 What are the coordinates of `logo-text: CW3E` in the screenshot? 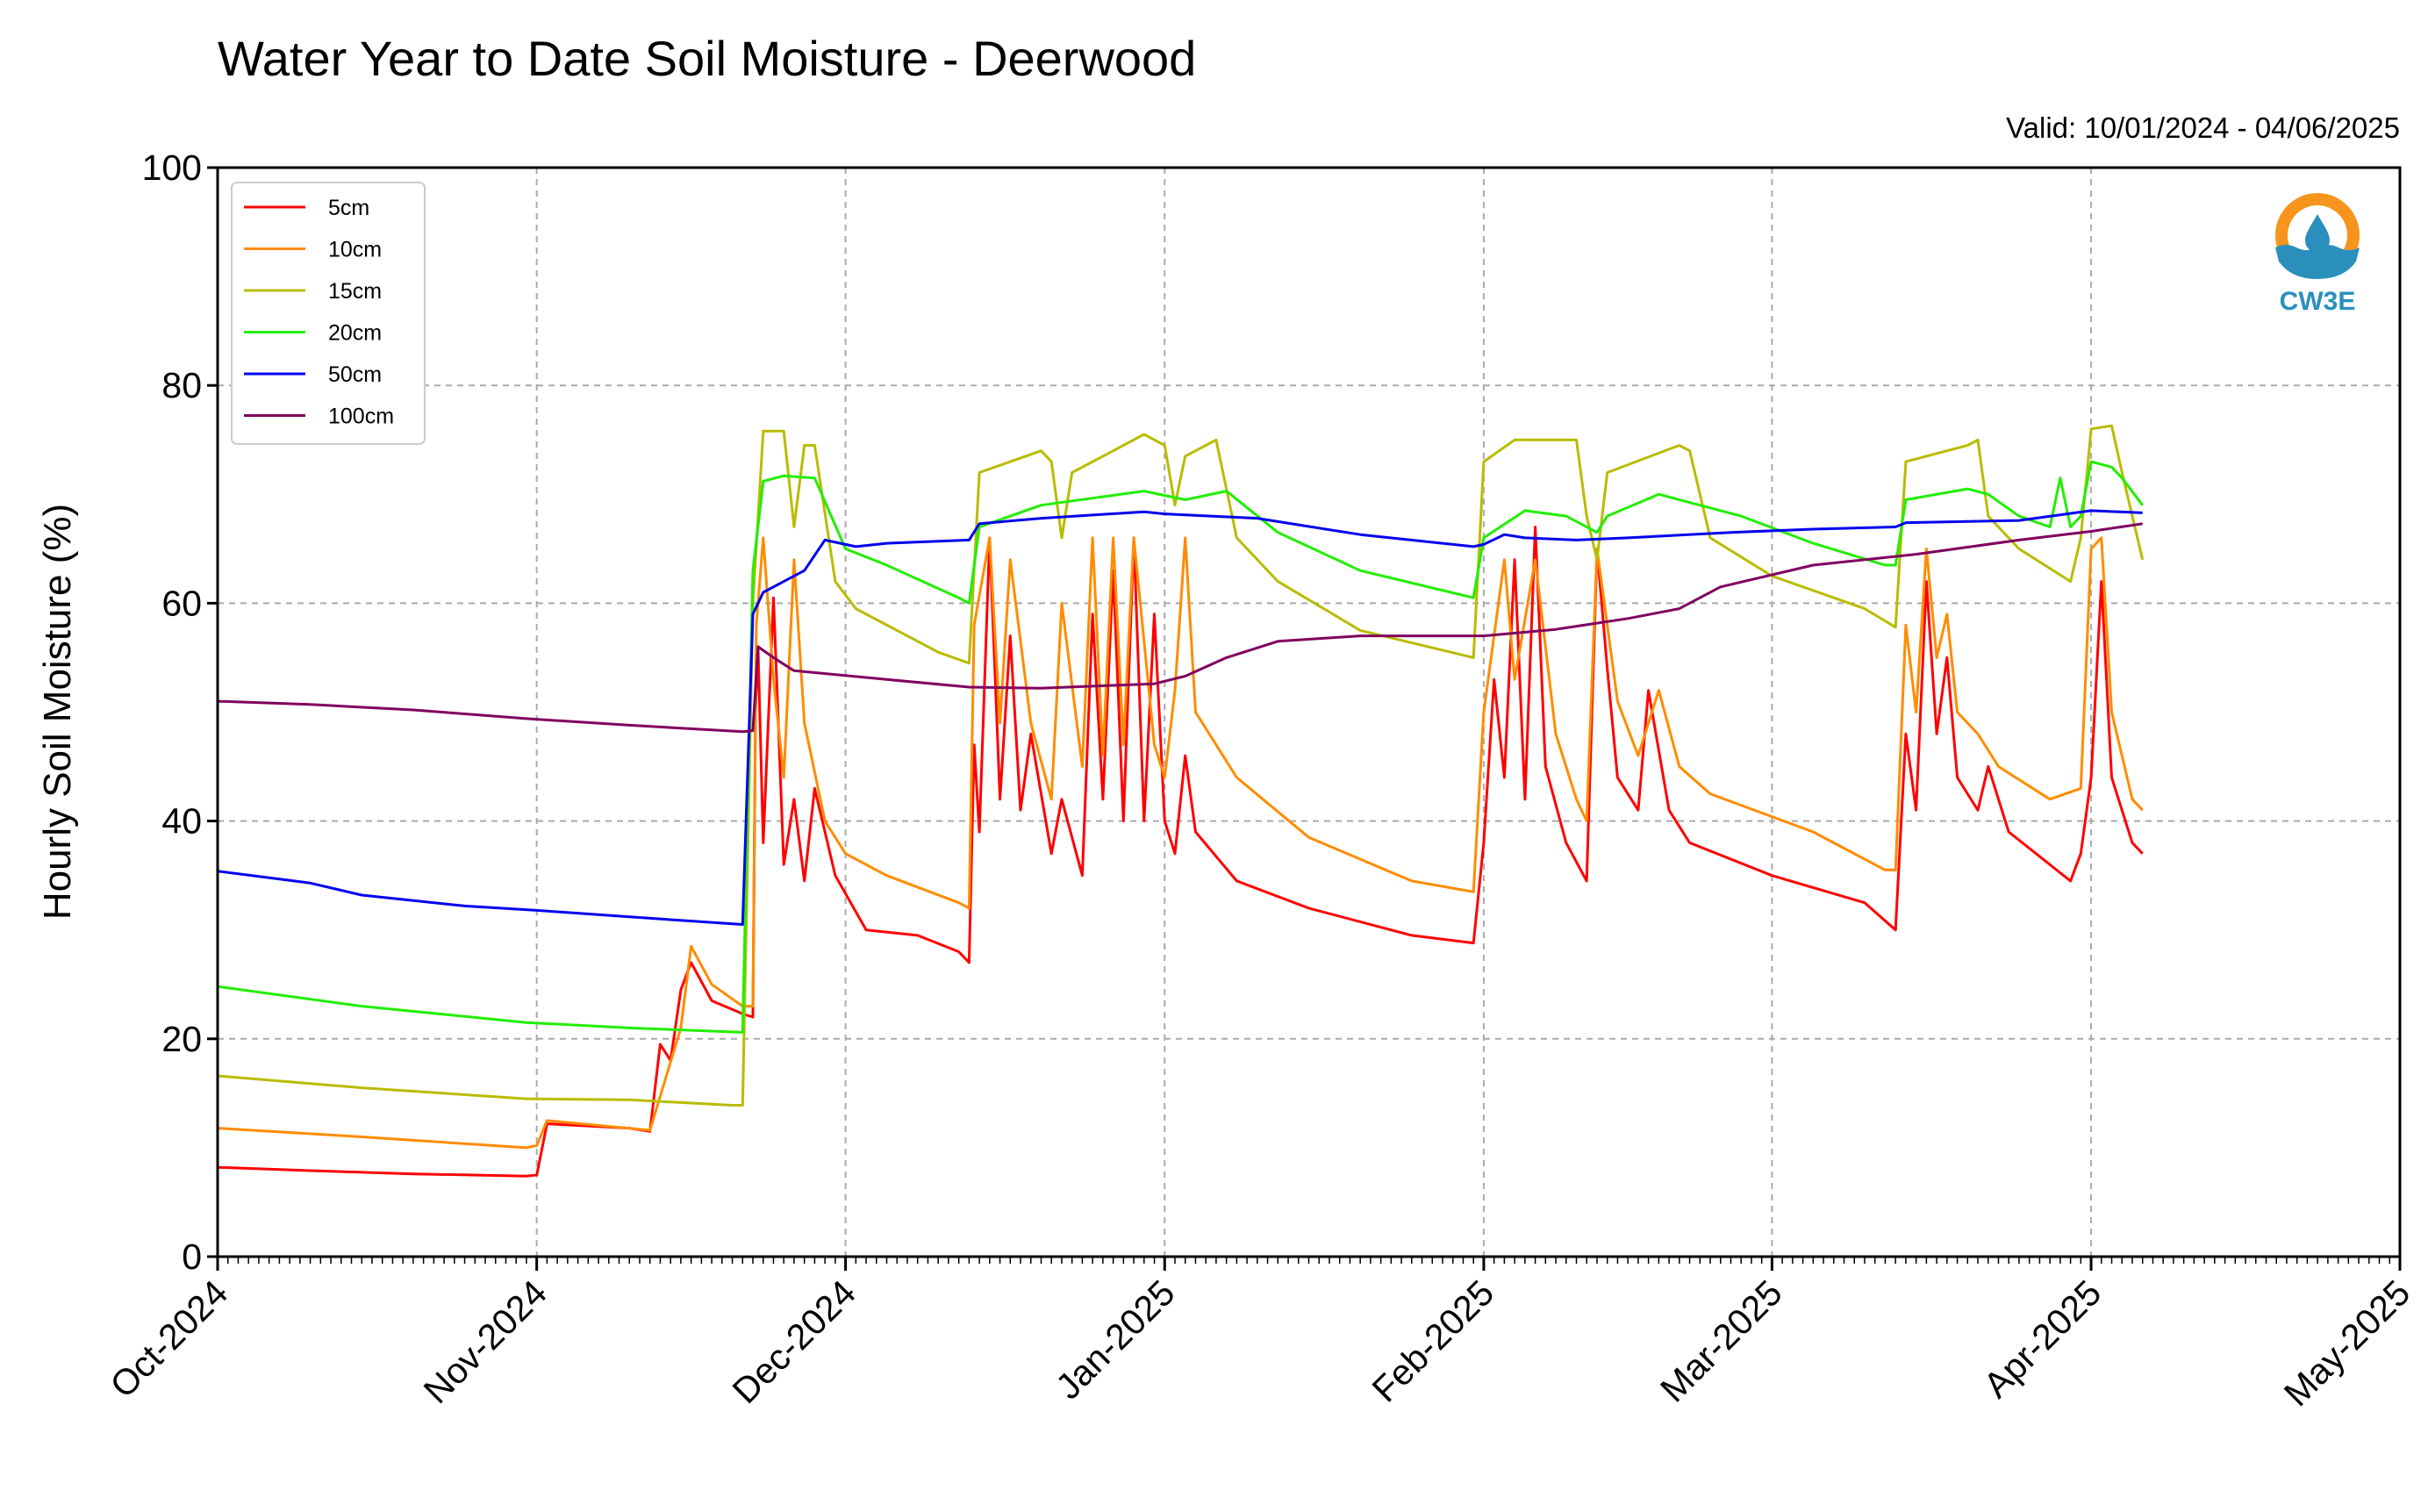 It's located at (2318, 302).